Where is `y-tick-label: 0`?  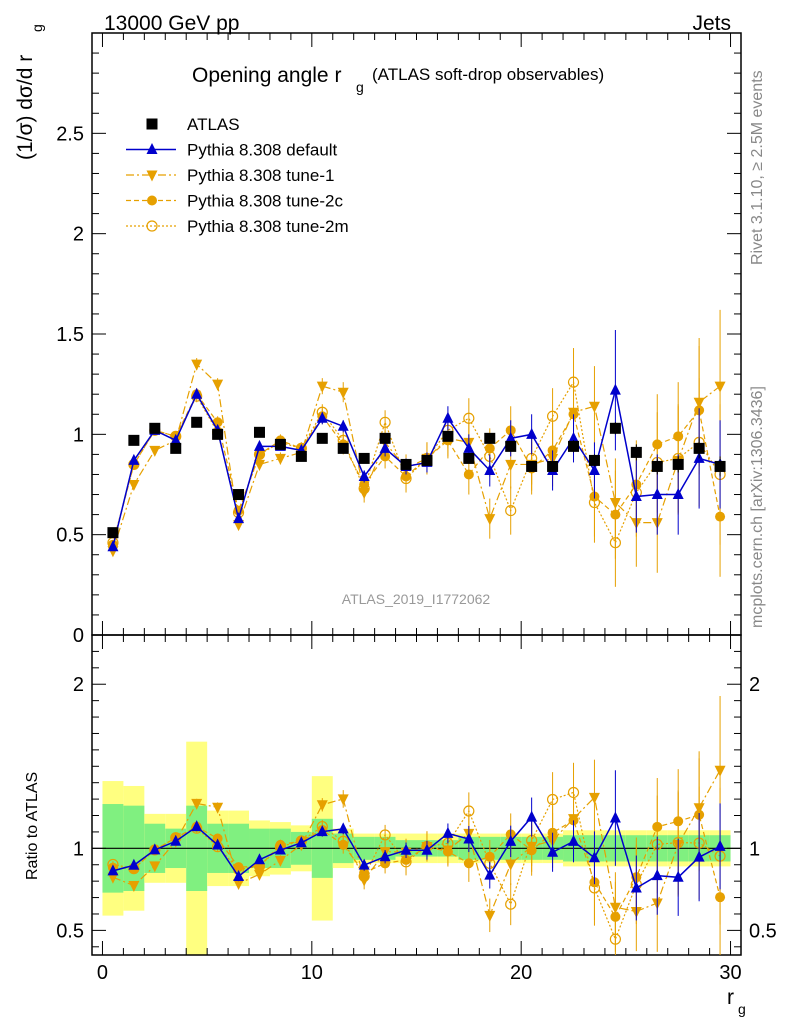 y-tick-label: 0 is located at coordinates (78, 636).